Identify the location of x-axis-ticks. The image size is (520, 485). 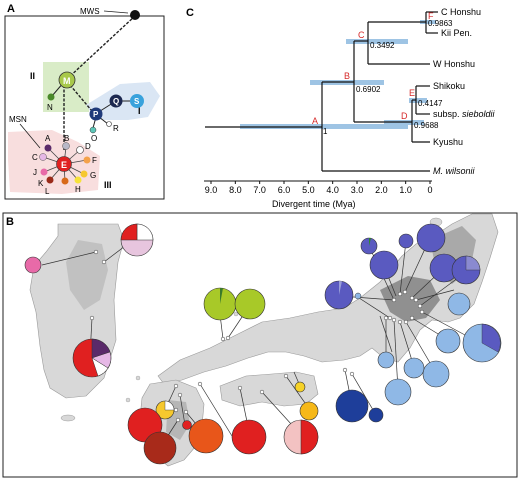
(320, 182).